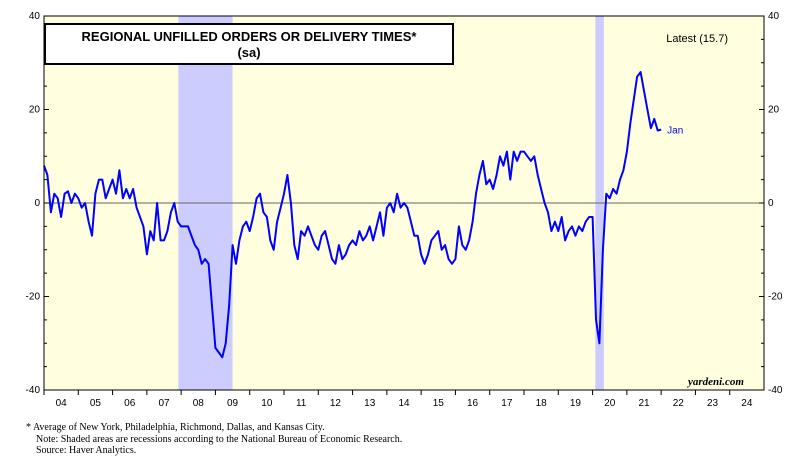  I want to click on x-tick-label: 10, so click(267, 403).